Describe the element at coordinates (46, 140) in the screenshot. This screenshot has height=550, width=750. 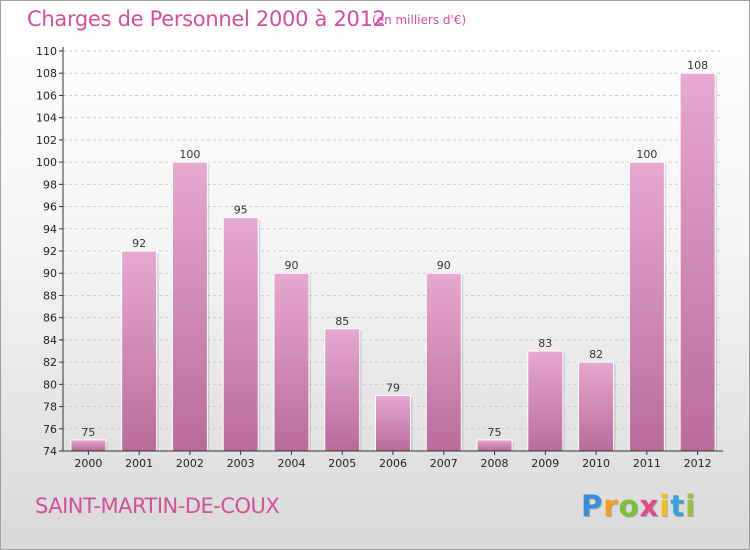
I see `y-tick-label: 102` at that location.